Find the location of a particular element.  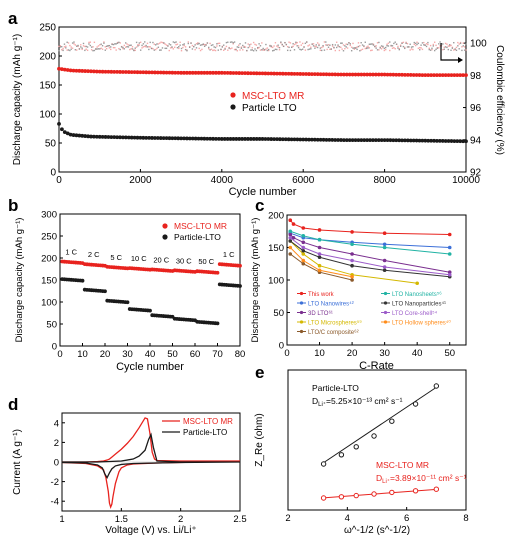

x-tick-label: 8 is located at coordinates (465, 518).